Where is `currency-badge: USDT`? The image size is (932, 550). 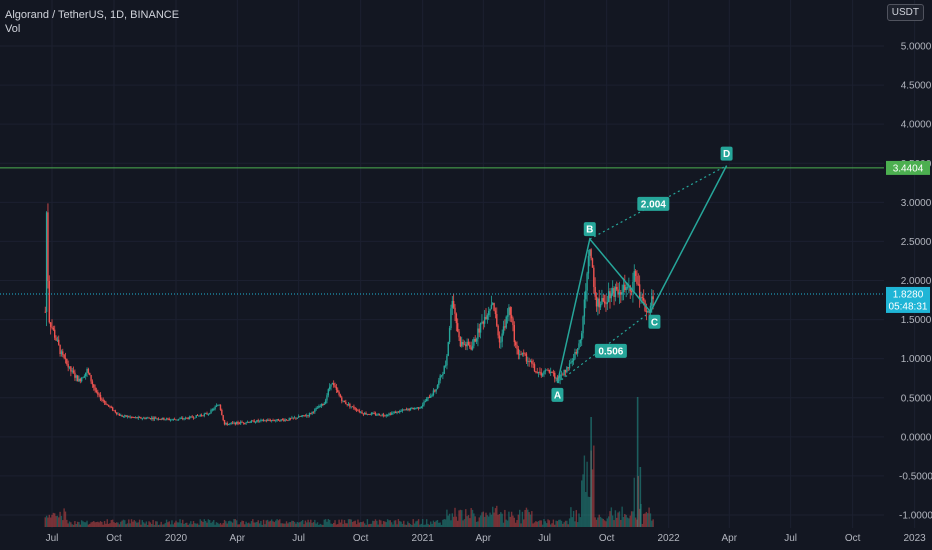 currency-badge: USDT is located at coordinates (905, 12).